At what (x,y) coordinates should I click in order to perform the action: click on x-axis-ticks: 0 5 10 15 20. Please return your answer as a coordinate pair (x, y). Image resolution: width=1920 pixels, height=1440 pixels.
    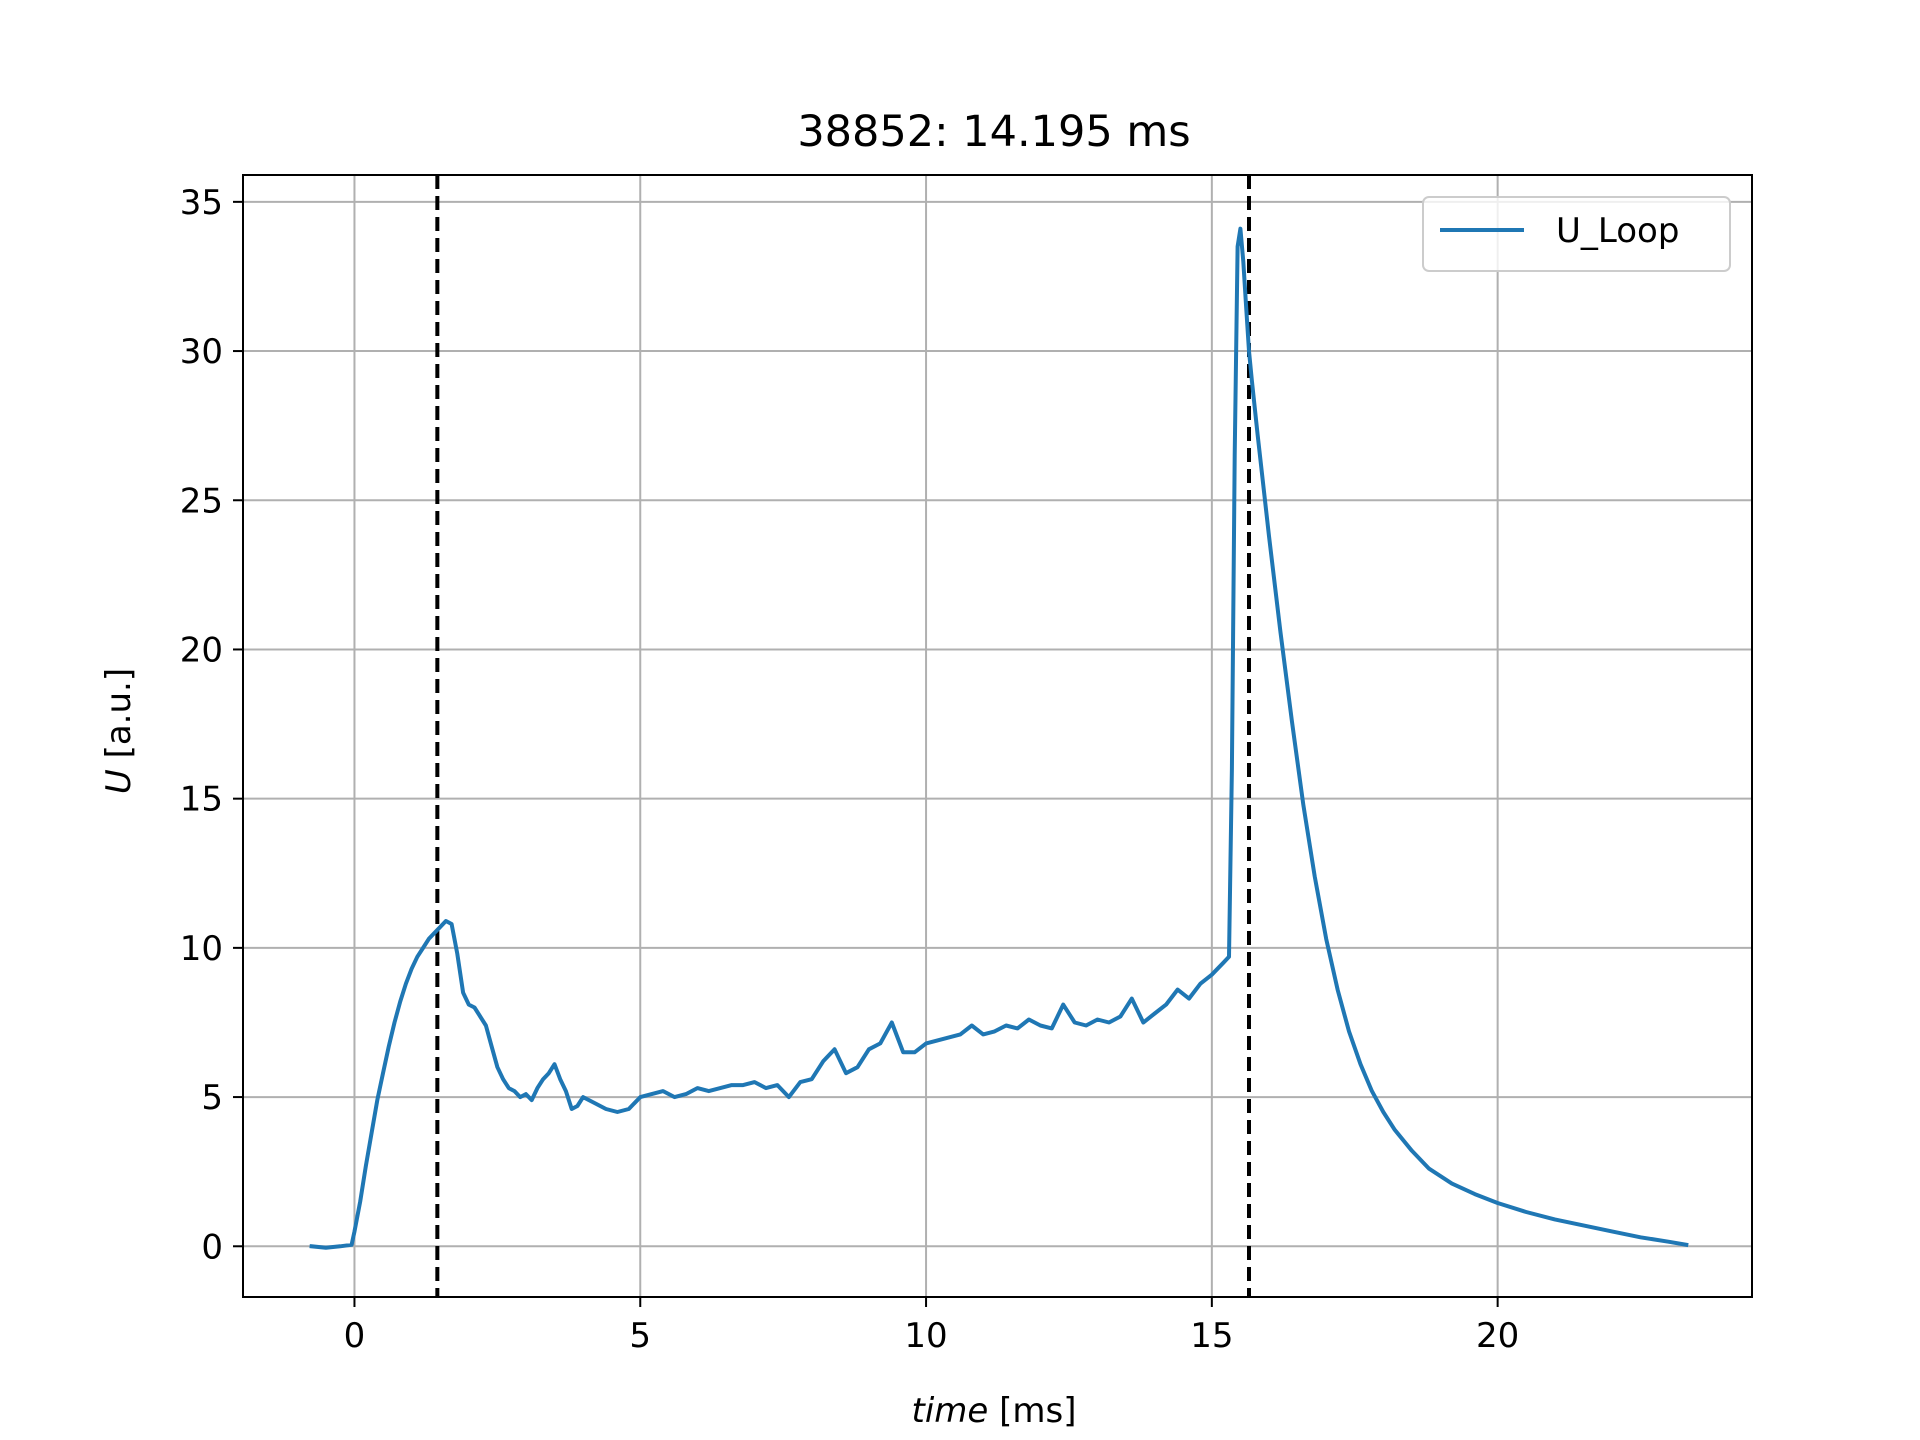
    Looking at the image, I should click on (931, 1326).